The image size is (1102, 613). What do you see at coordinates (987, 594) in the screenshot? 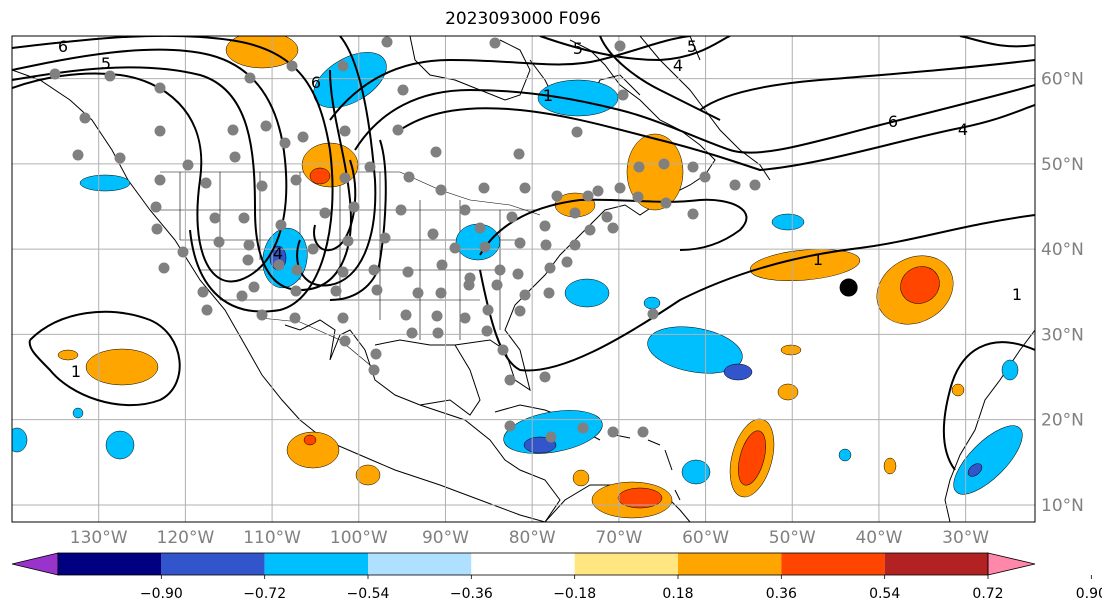
I see `colorbar-tick-label: 0.72` at bounding box center [987, 594].